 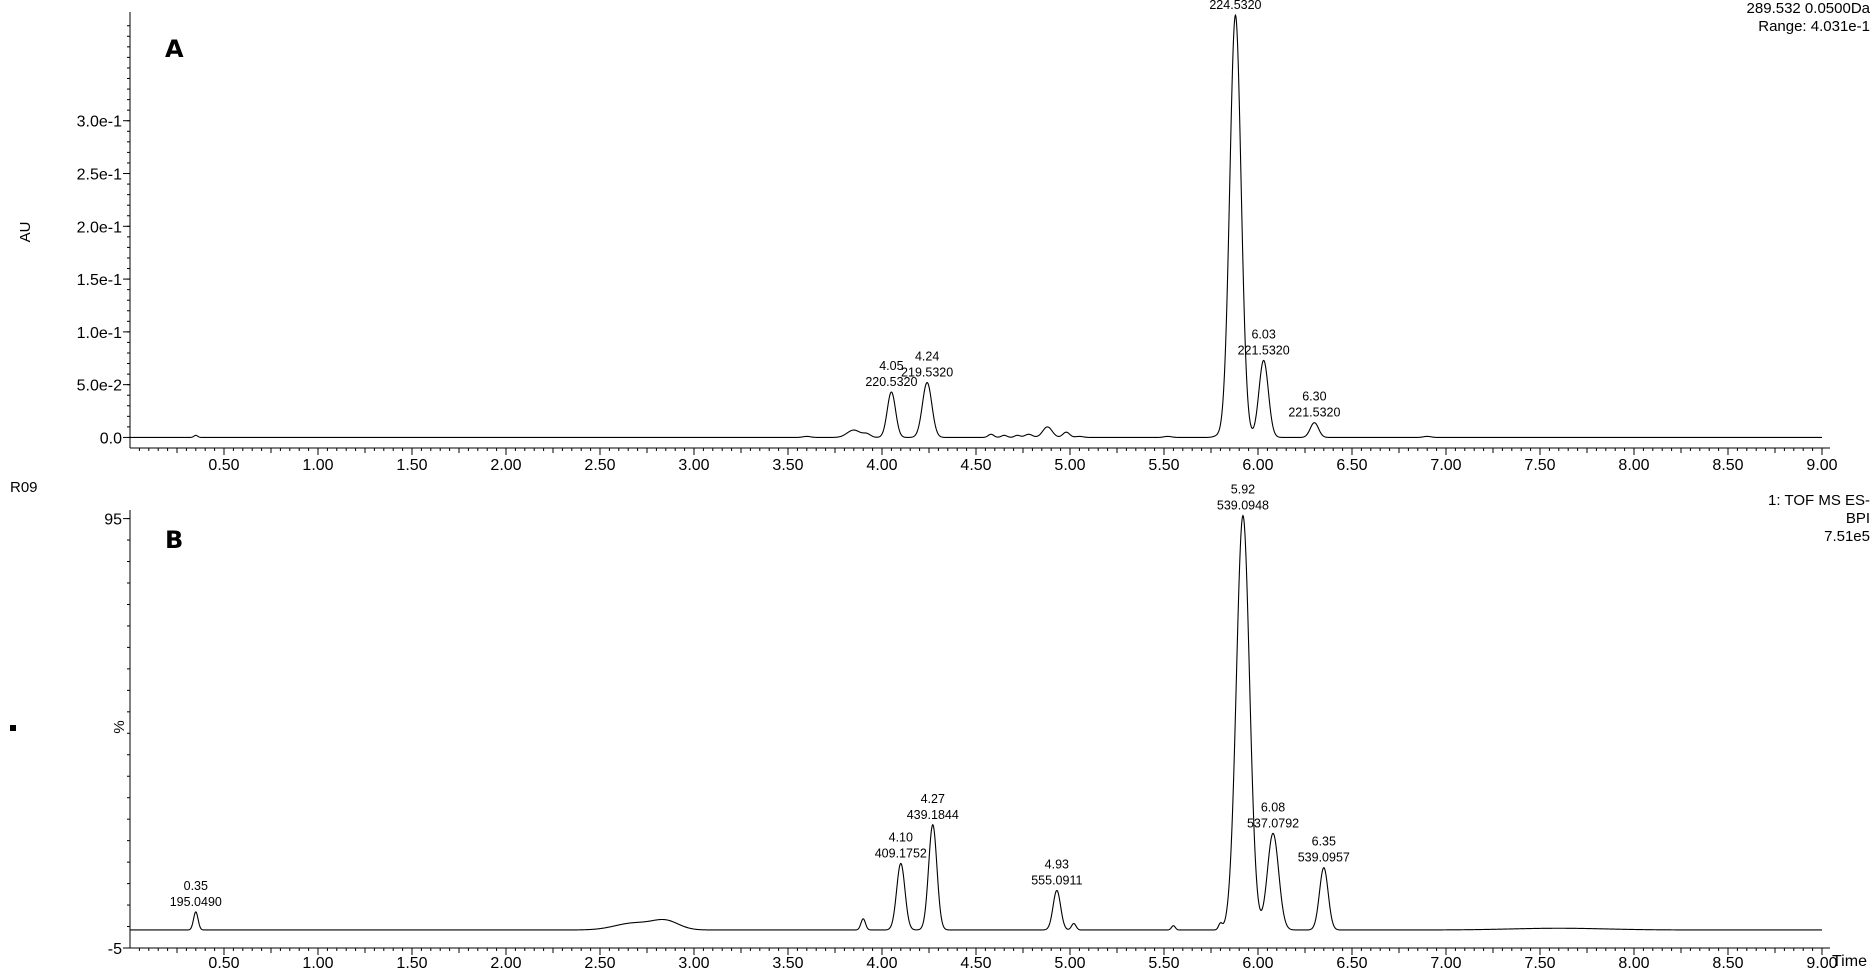 What do you see at coordinates (99, 122) in the screenshot?
I see `y-tick-label: 3.0e-1` at bounding box center [99, 122].